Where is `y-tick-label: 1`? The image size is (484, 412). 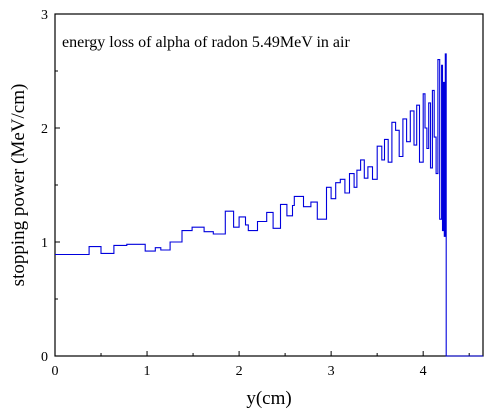
y-tick-label: 1 is located at coordinates (44, 243).